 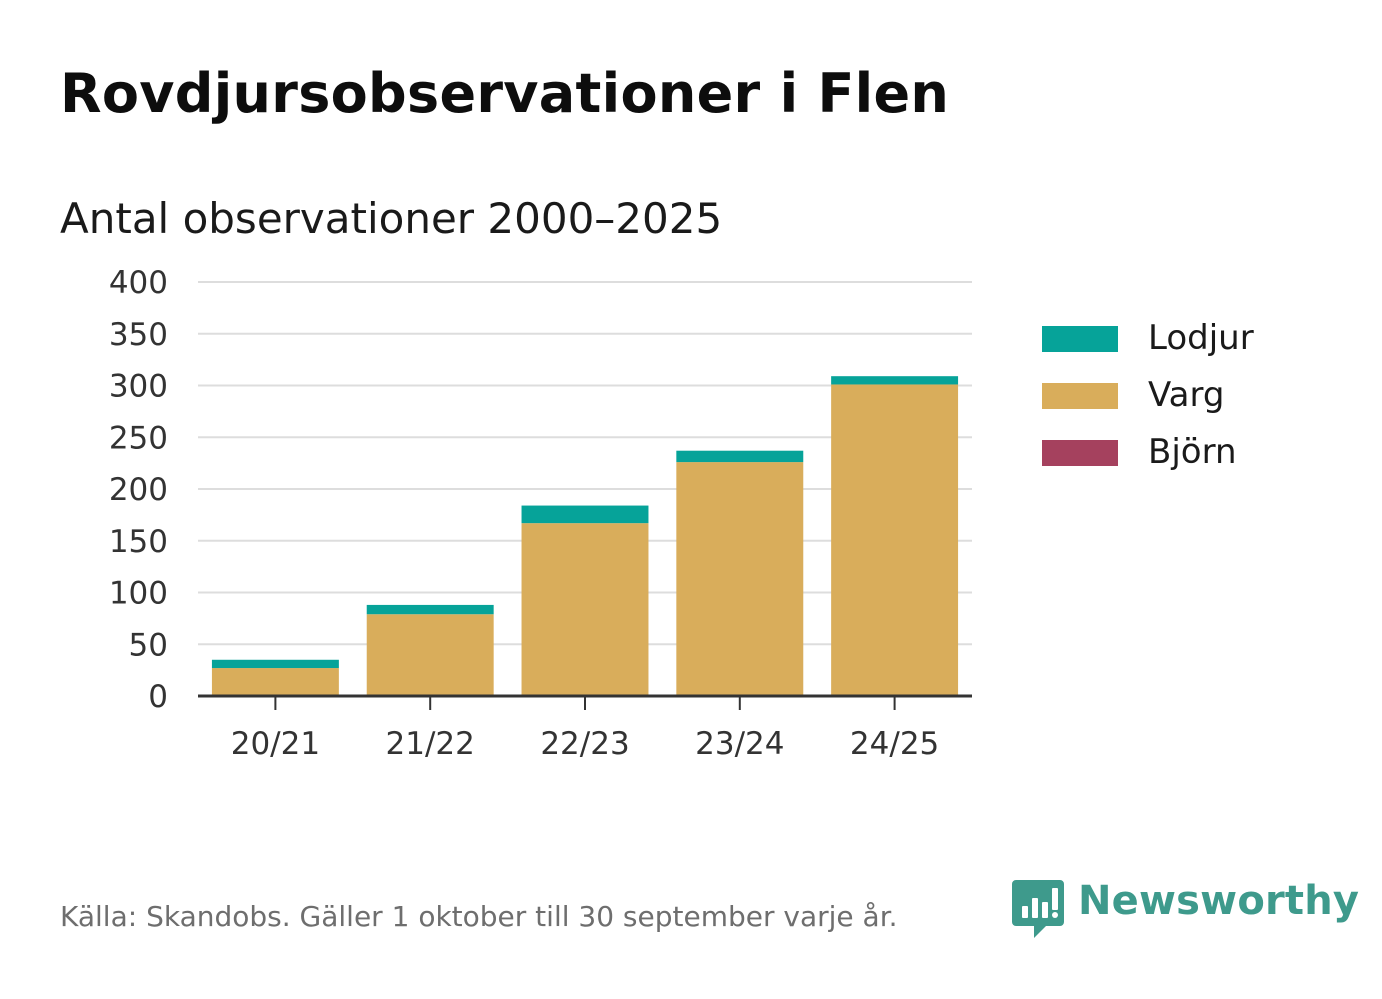 I want to click on brand-name: Newsworthy, so click(x=1219, y=901).